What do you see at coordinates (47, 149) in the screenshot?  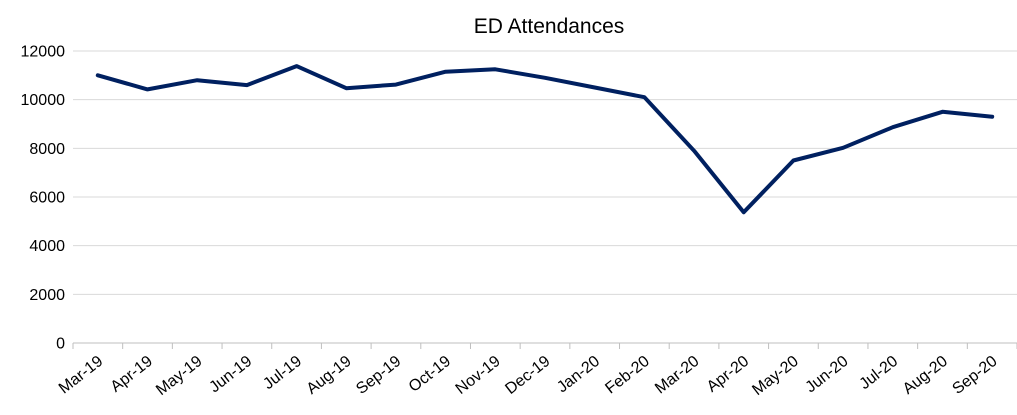 I see `y-tick-label: 8000` at bounding box center [47, 149].